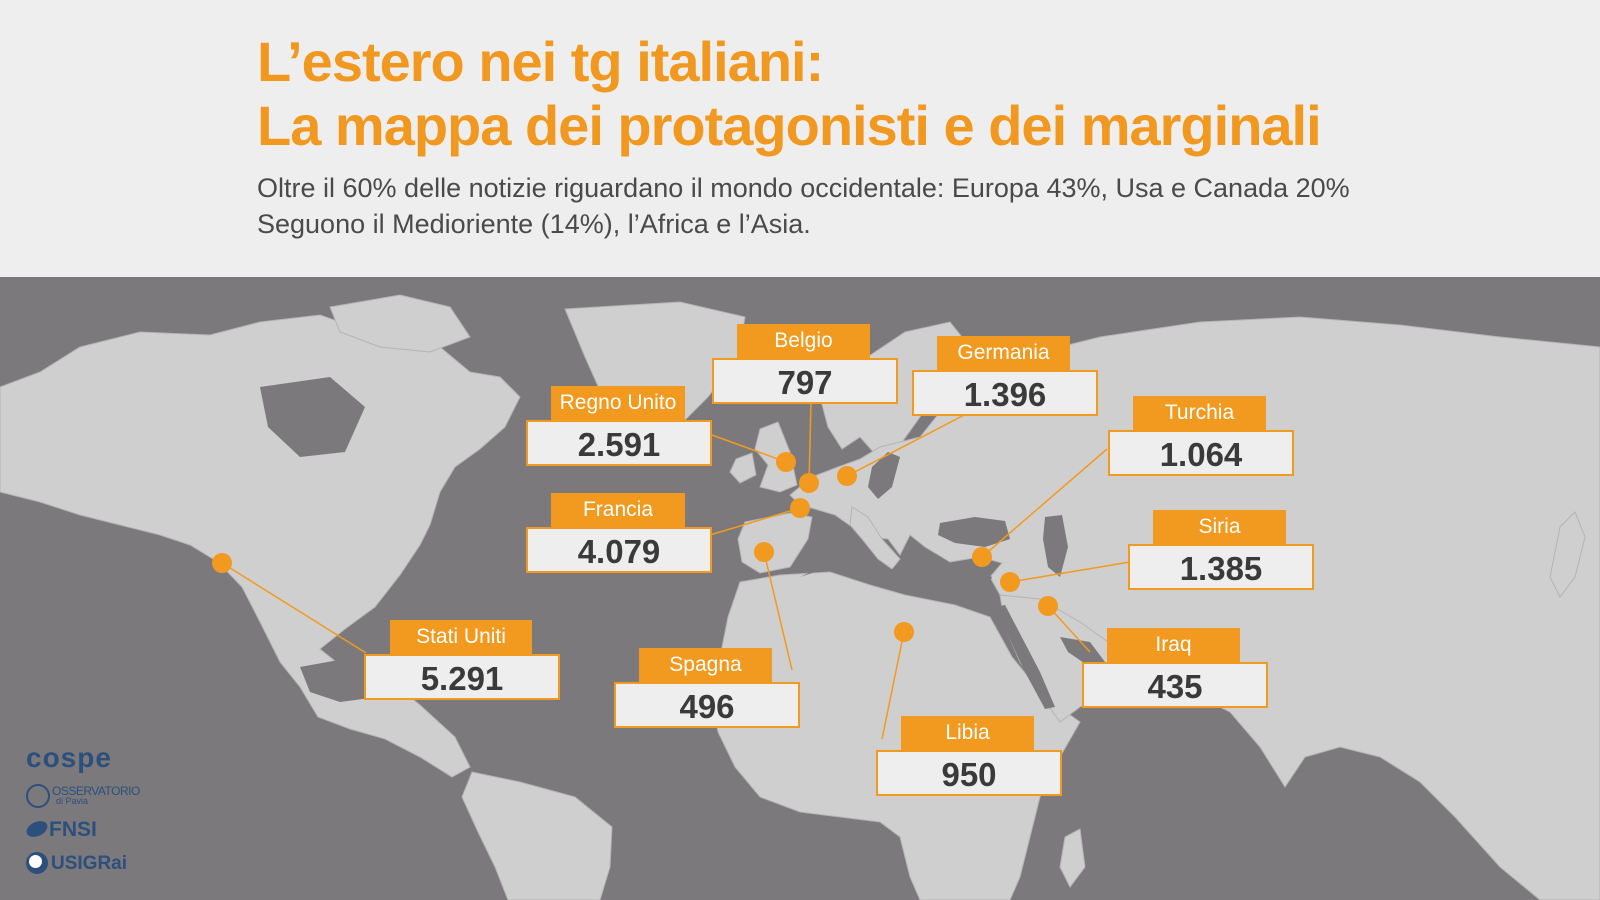  What do you see at coordinates (462, 677) in the screenshot?
I see `country-value: 5.291` at bounding box center [462, 677].